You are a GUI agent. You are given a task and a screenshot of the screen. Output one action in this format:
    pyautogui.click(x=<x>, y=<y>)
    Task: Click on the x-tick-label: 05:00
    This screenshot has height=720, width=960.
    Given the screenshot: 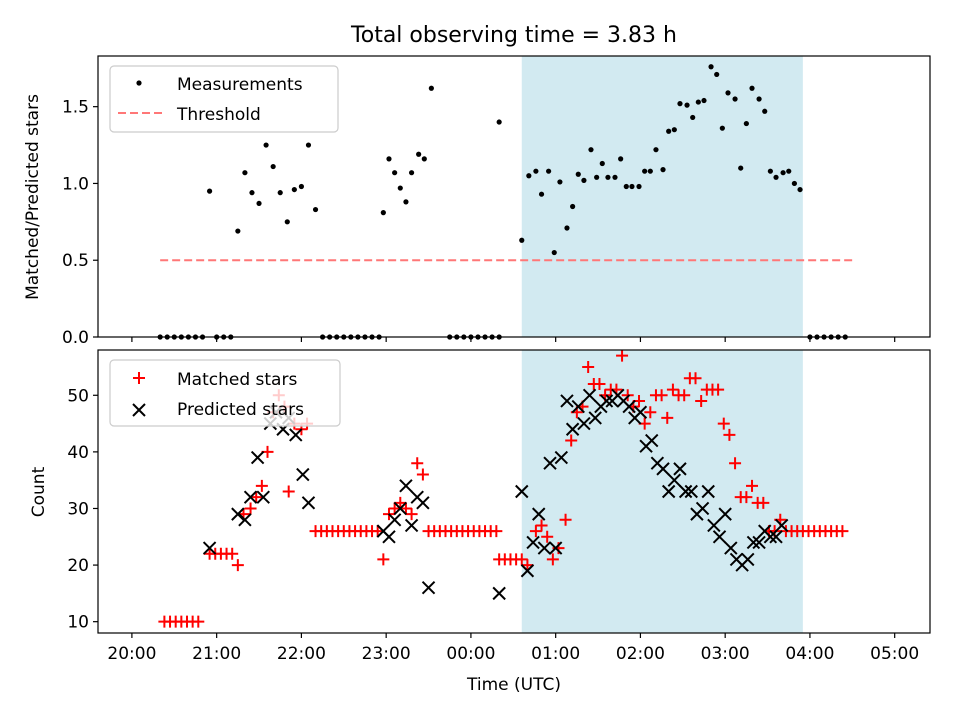 What is the action you would take?
    pyautogui.click(x=894, y=654)
    